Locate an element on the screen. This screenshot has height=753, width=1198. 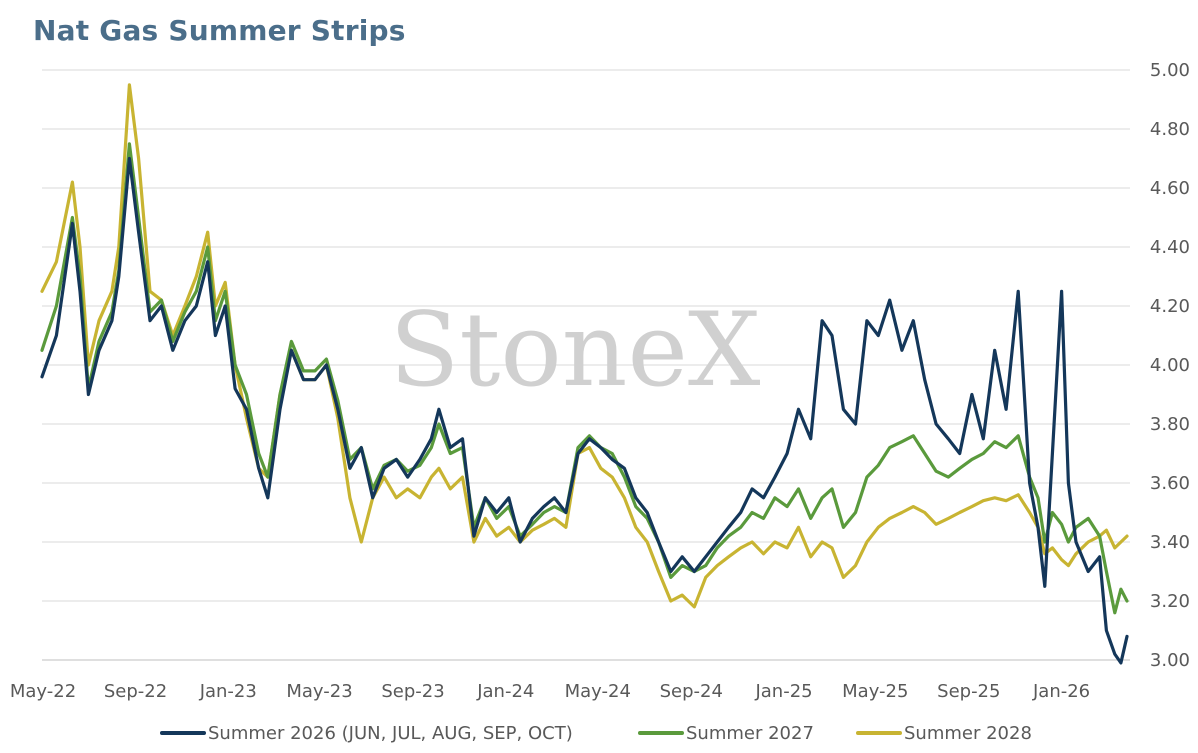
y-tick-label: 5.00 is located at coordinates (1170, 70).